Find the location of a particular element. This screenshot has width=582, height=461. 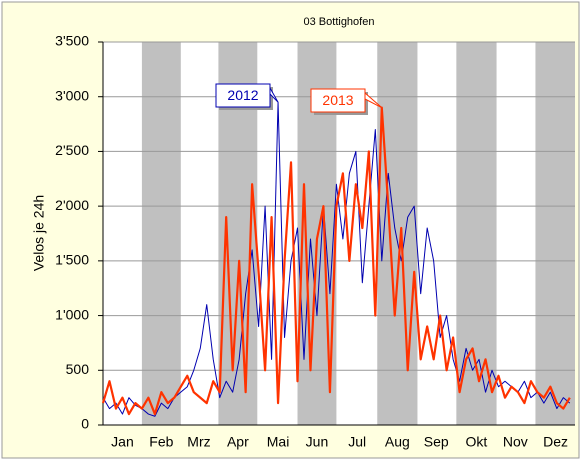

x-tick-label: Okt is located at coordinates (477, 442).